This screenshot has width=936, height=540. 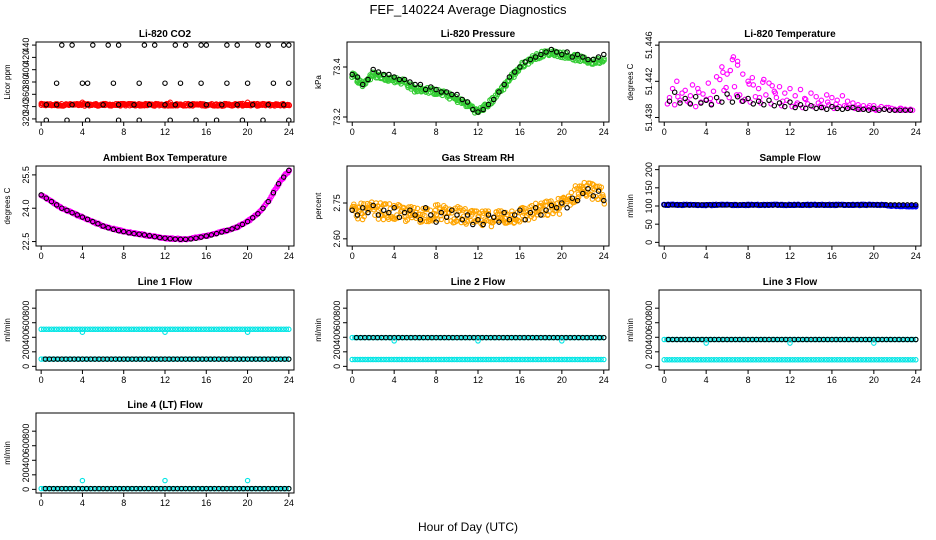 I want to click on y-tick-label: 600, so click(x=26, y=322).